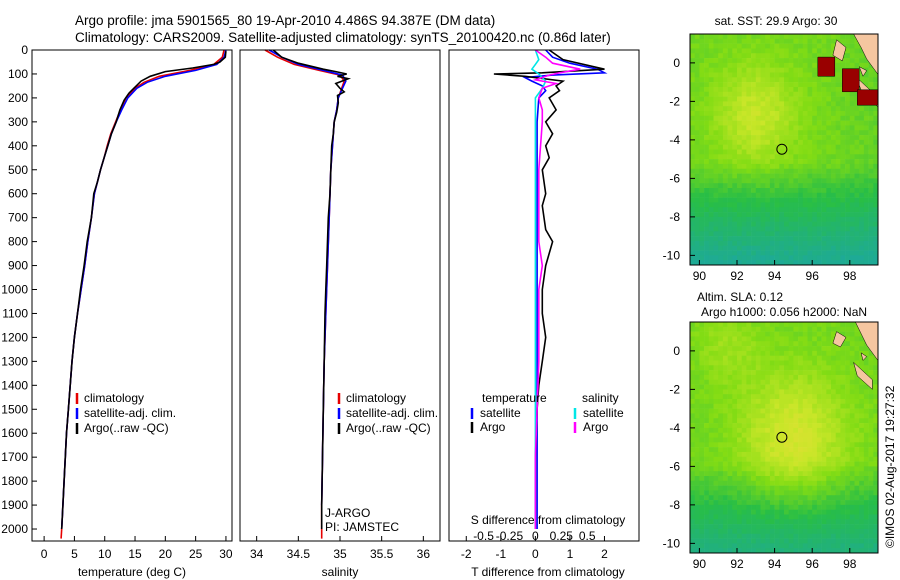 This screenshot has width=900, height=580. What do you see at coordinates (257, 554) in the screenshot?
I see `x-tick-label: 34` at bounding box center [257, 554].